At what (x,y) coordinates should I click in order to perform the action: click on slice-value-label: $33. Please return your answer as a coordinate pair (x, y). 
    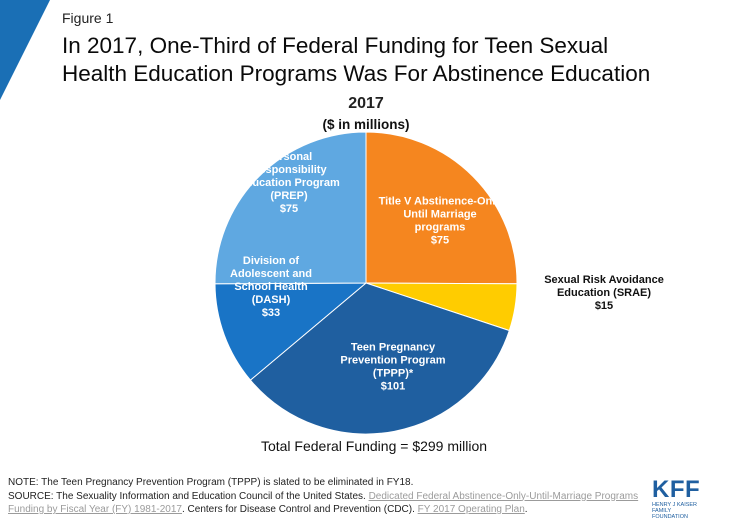
    Looking at the image, I should click on (271, 313).